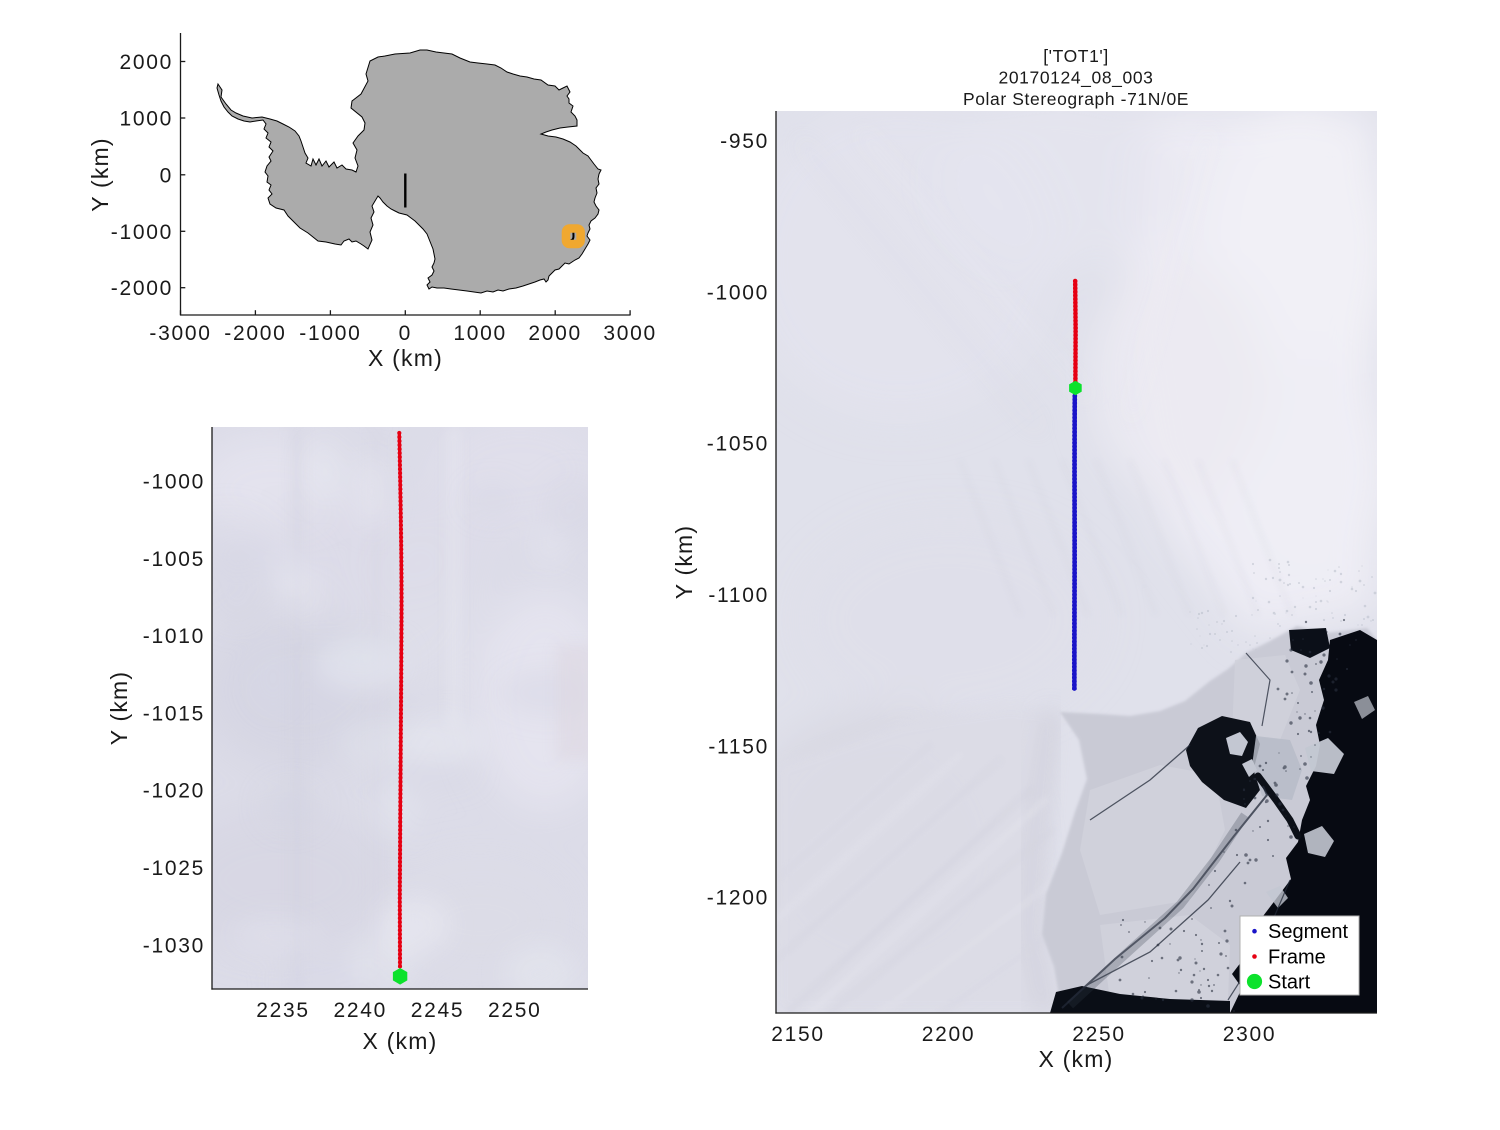  Describe the element at coordinates (738, 746) in the screenshot. I see `svg-text: -1150` at that location.